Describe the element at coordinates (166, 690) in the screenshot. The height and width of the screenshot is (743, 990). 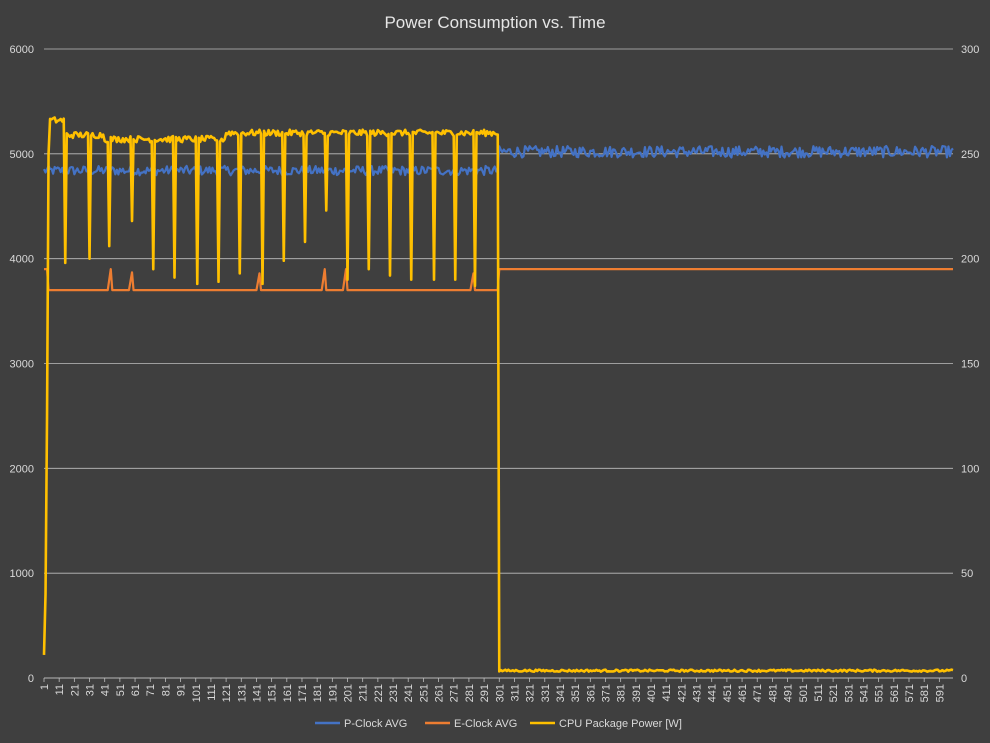
I see `x-tick-label: 81` at that location.